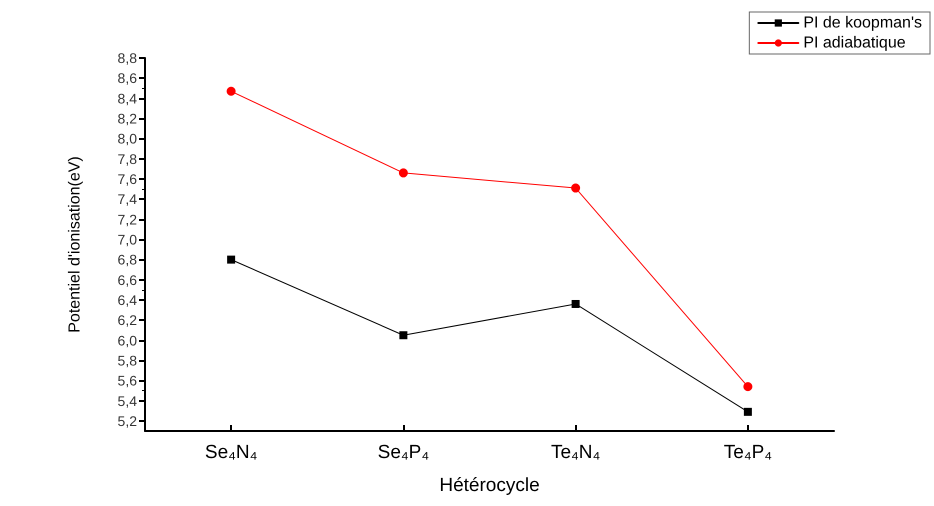  Describe the element at coordinates (128, 118) in the screenshot. I see `y-tick-label: 8,2` at that location.